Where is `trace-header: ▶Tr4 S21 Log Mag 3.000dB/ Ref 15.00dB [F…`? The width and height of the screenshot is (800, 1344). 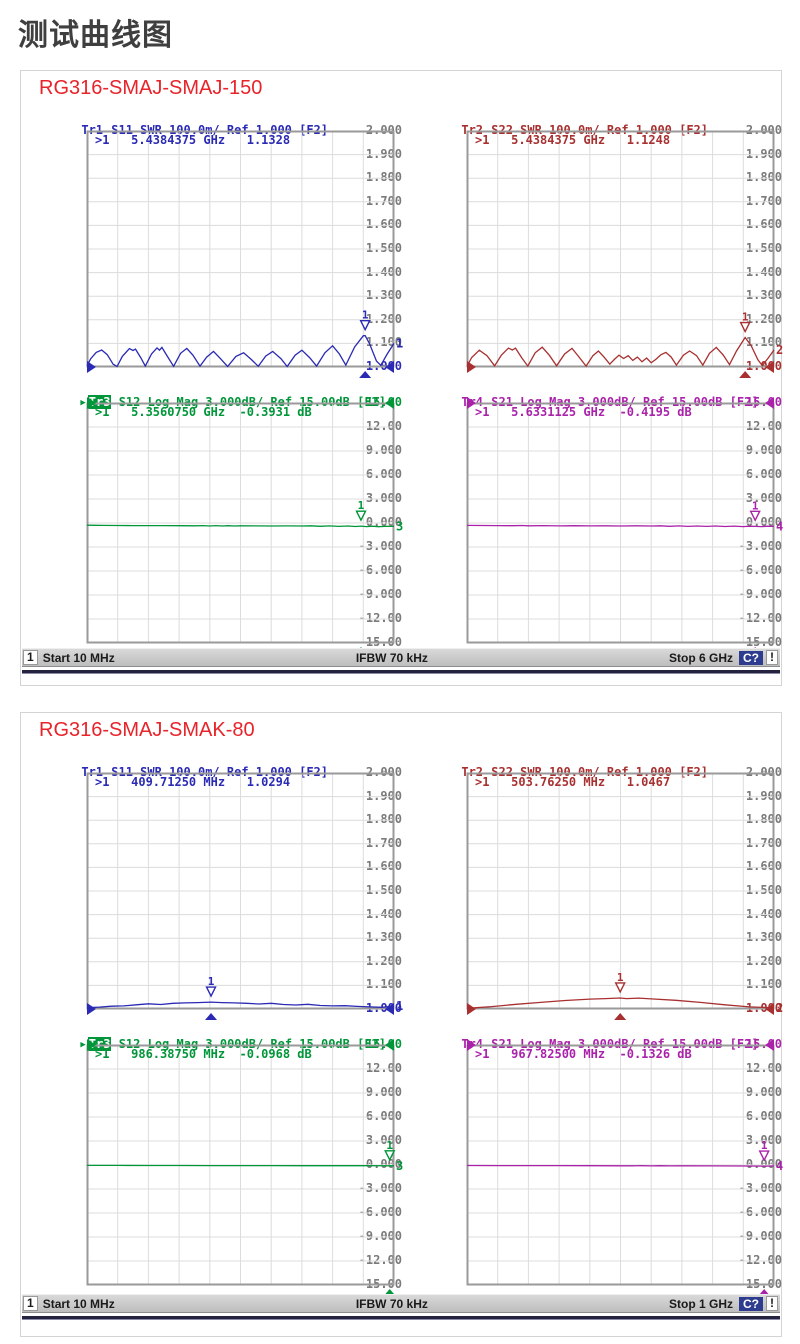
trace-header: ▶Tr4 S21 Log Mag 3.000dB/ Ref 15.00dB [F… is located at coordinates (599, 1037).